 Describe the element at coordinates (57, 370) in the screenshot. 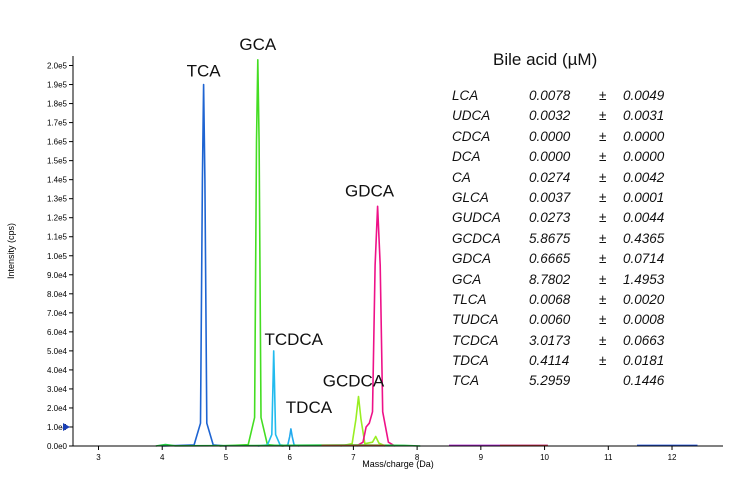

I see `y-tick-label: 4.0e4` at that location.